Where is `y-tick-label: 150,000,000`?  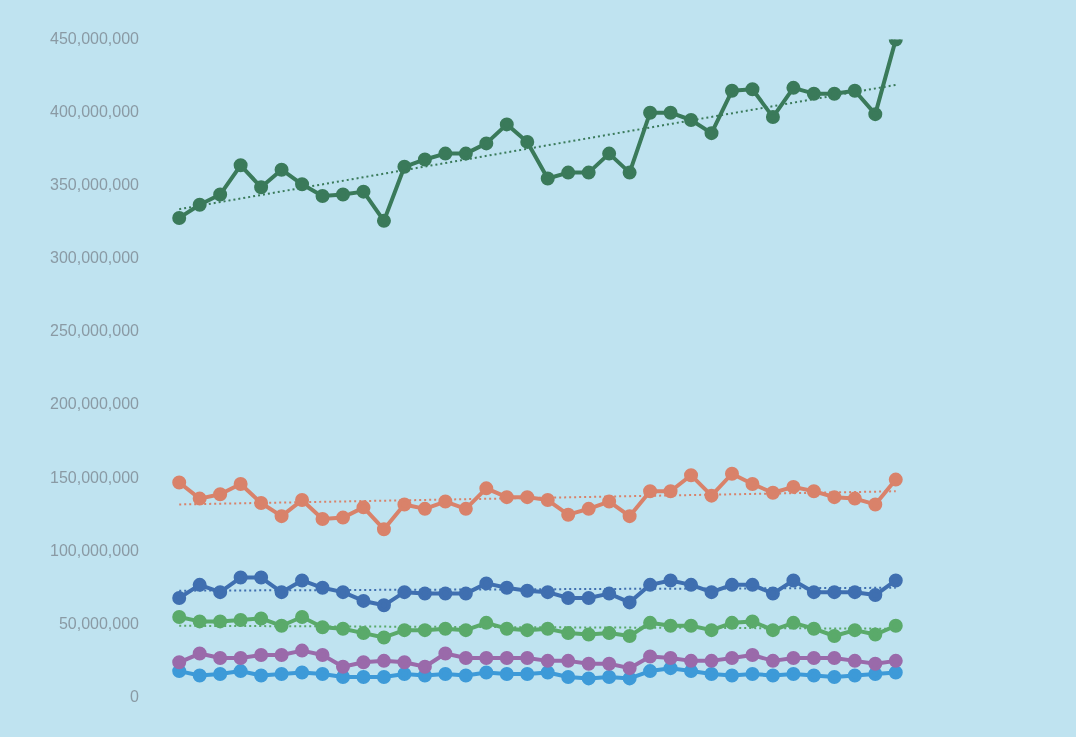 y-tick-label: 150,000,000 is located at coordinates (94, 477).